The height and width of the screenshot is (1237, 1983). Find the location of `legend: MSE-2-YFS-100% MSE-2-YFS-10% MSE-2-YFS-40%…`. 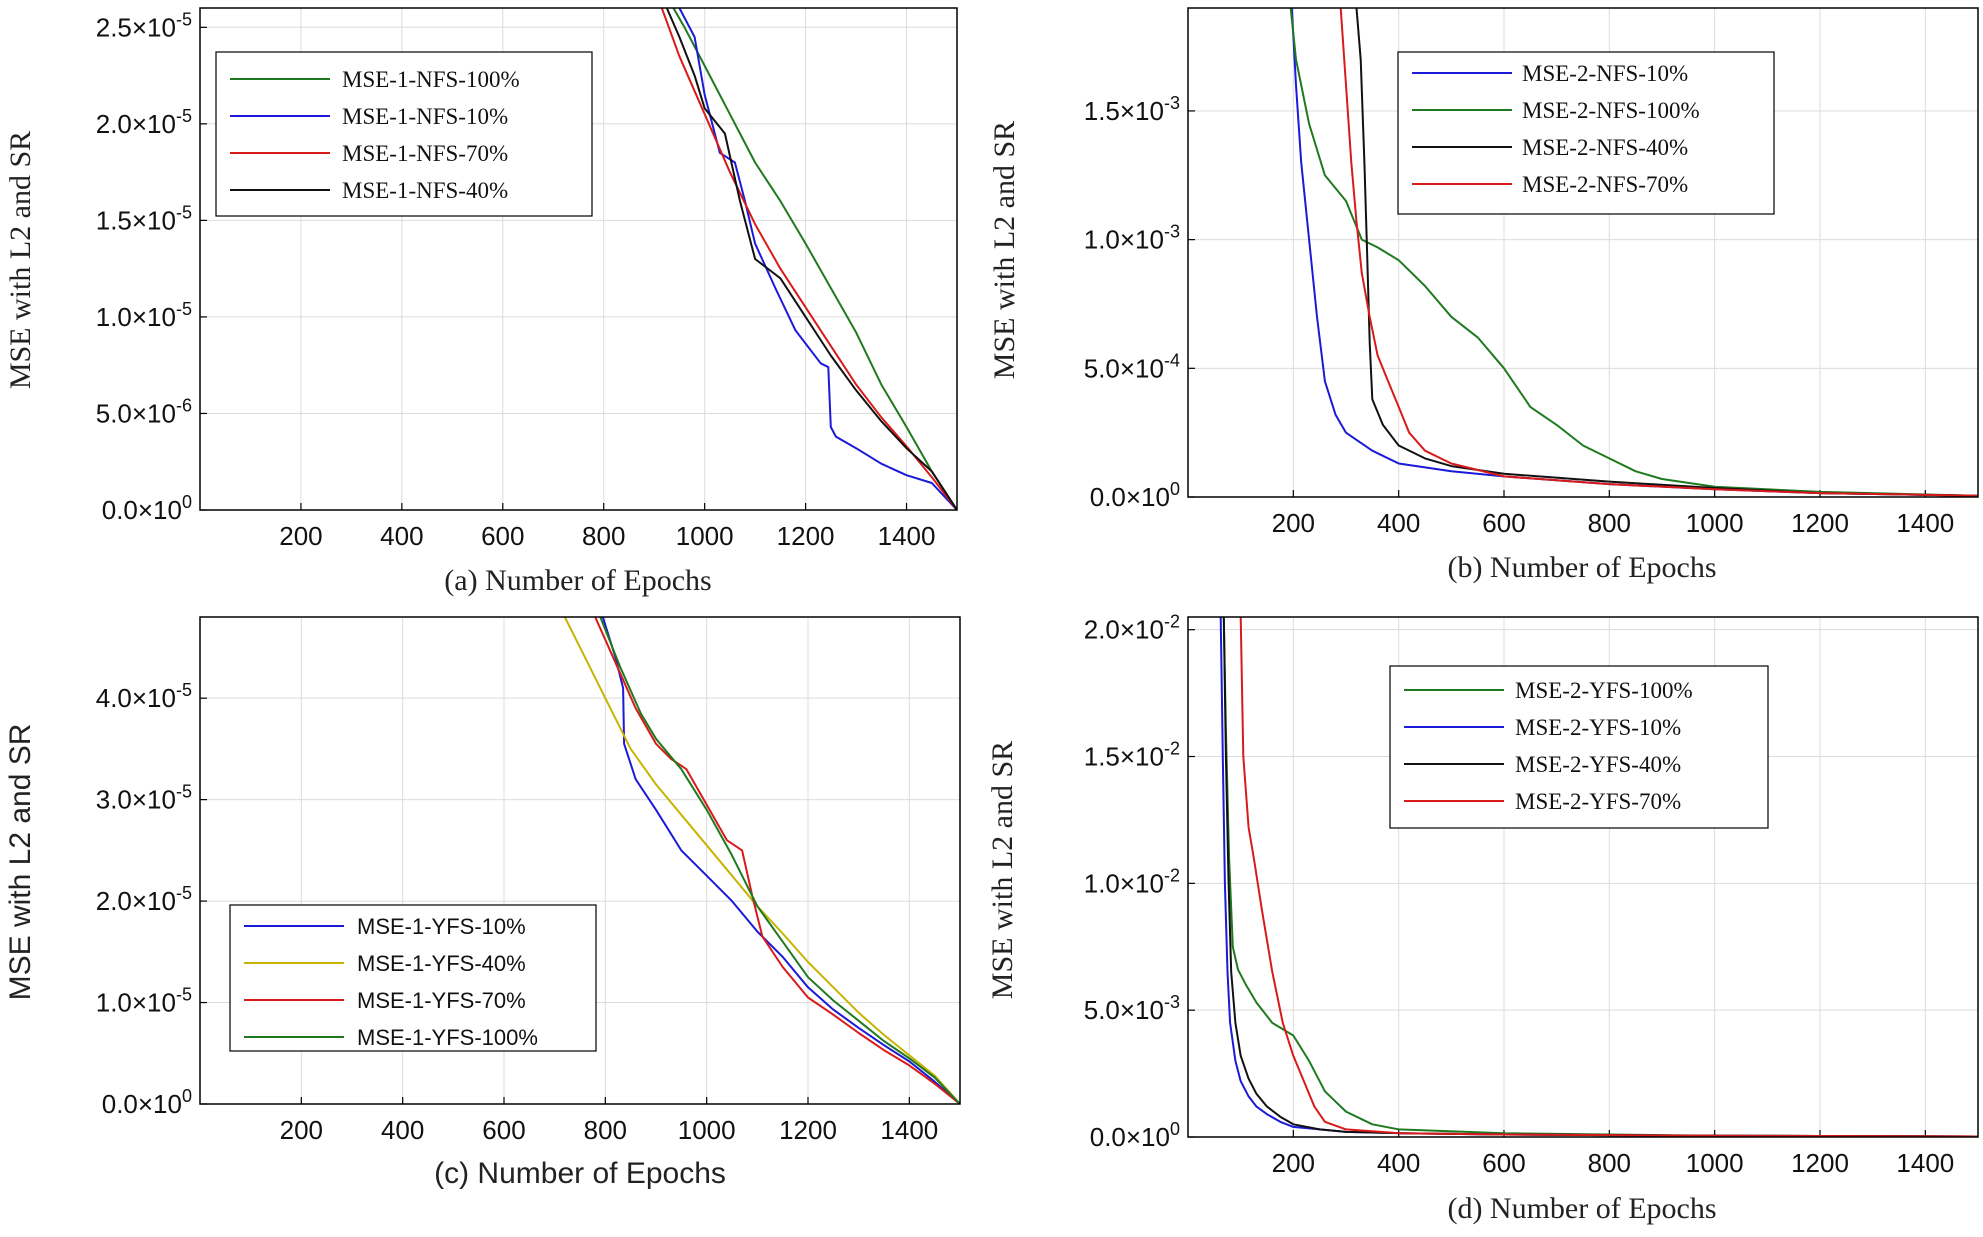

legend: MSE-2-YFS-100% MSE-2-YFS-10% MSE-2-YFS-40%… is located at coordinates (1579, 747).